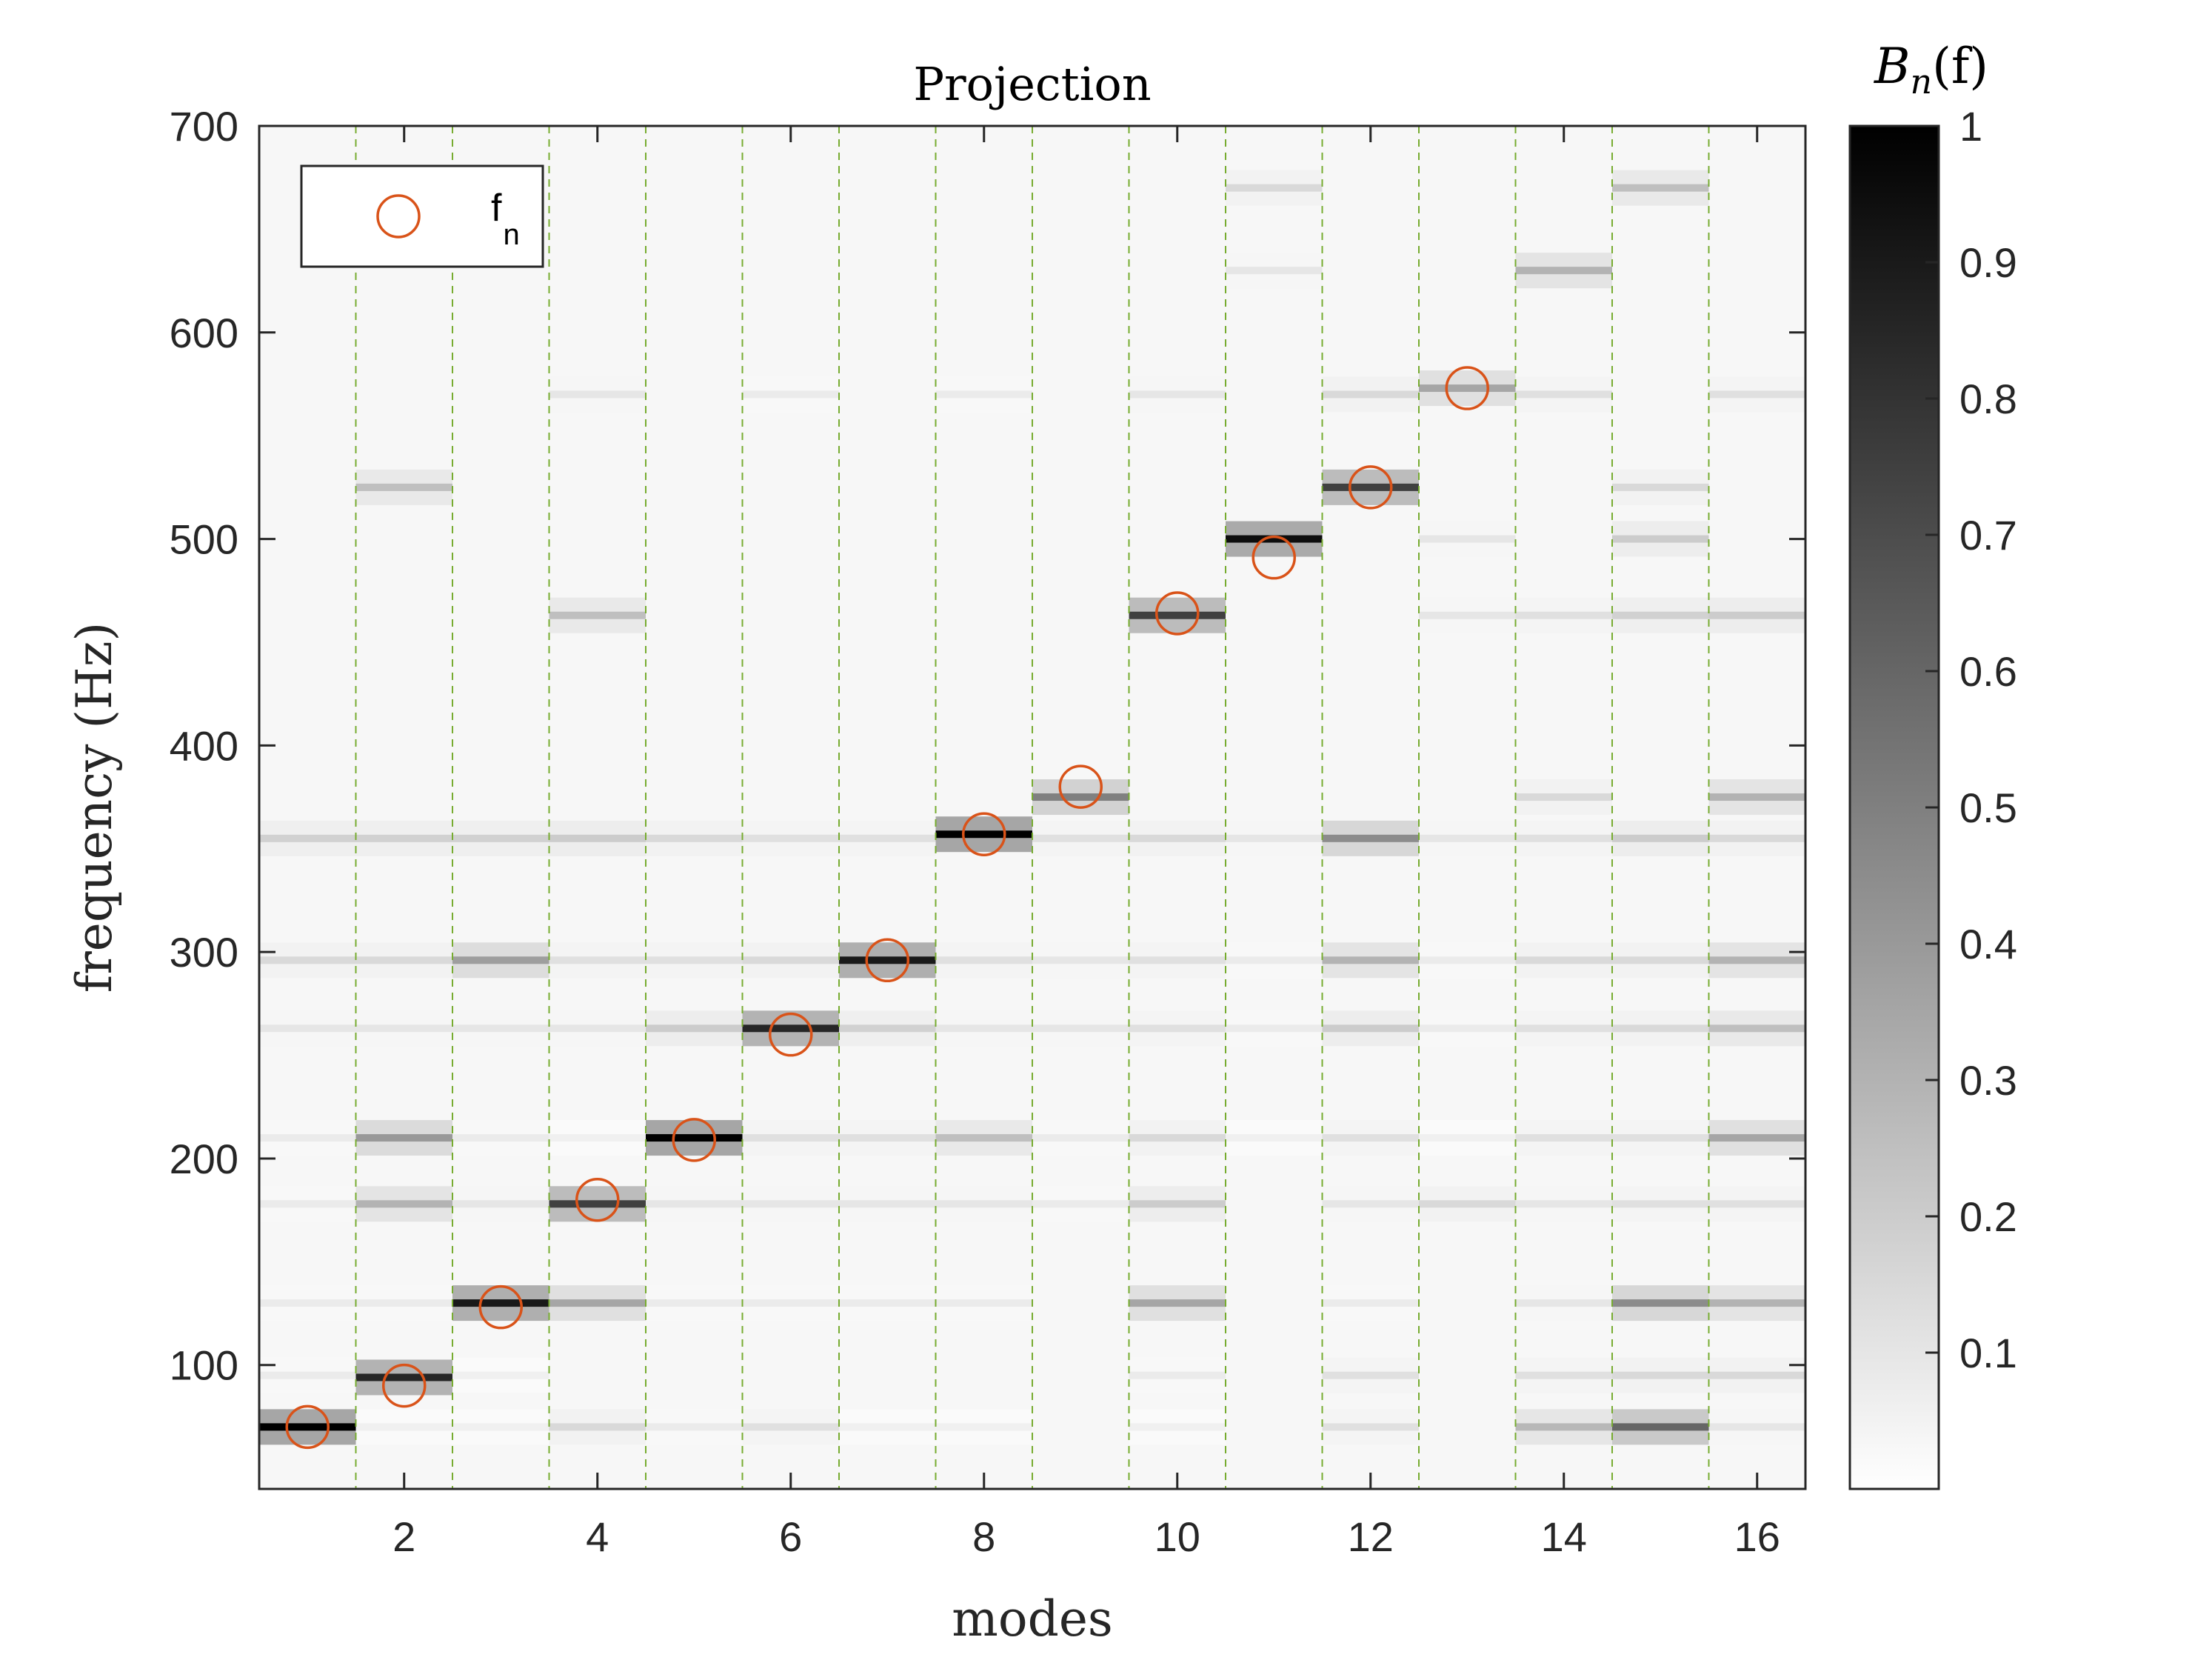 The width and height of the screenshot is (2212, 1663). I want to click on colorbar-ticks: 0.1 0.2 0.3 0.4 0.5 0.6 0.7 0.8 0.9 1, so click(1971, 739).